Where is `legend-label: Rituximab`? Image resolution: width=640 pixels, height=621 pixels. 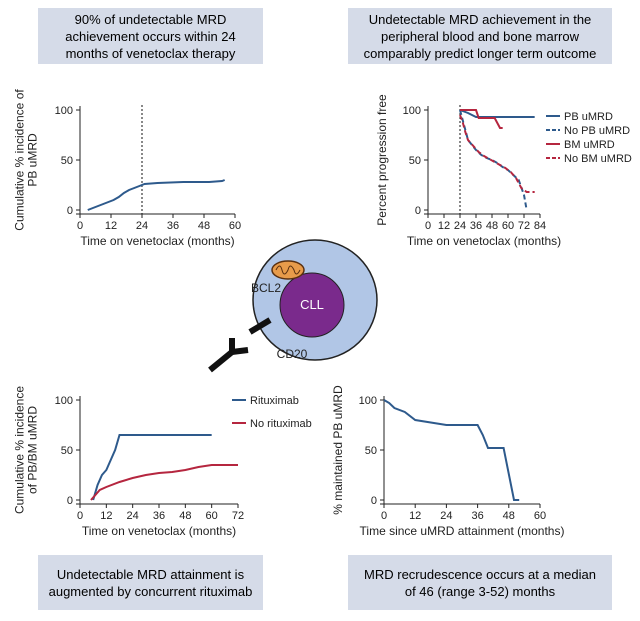
legend-label: Rituximab is located at coordinates (274, 401).